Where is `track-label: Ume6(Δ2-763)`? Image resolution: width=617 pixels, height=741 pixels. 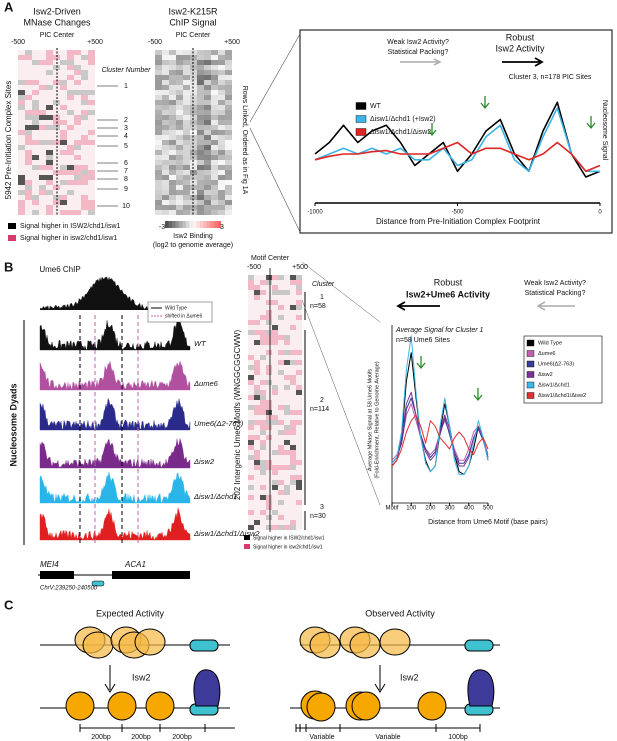
track-label: Ume6(Δ2-763) is located at coordinates (219, 423).